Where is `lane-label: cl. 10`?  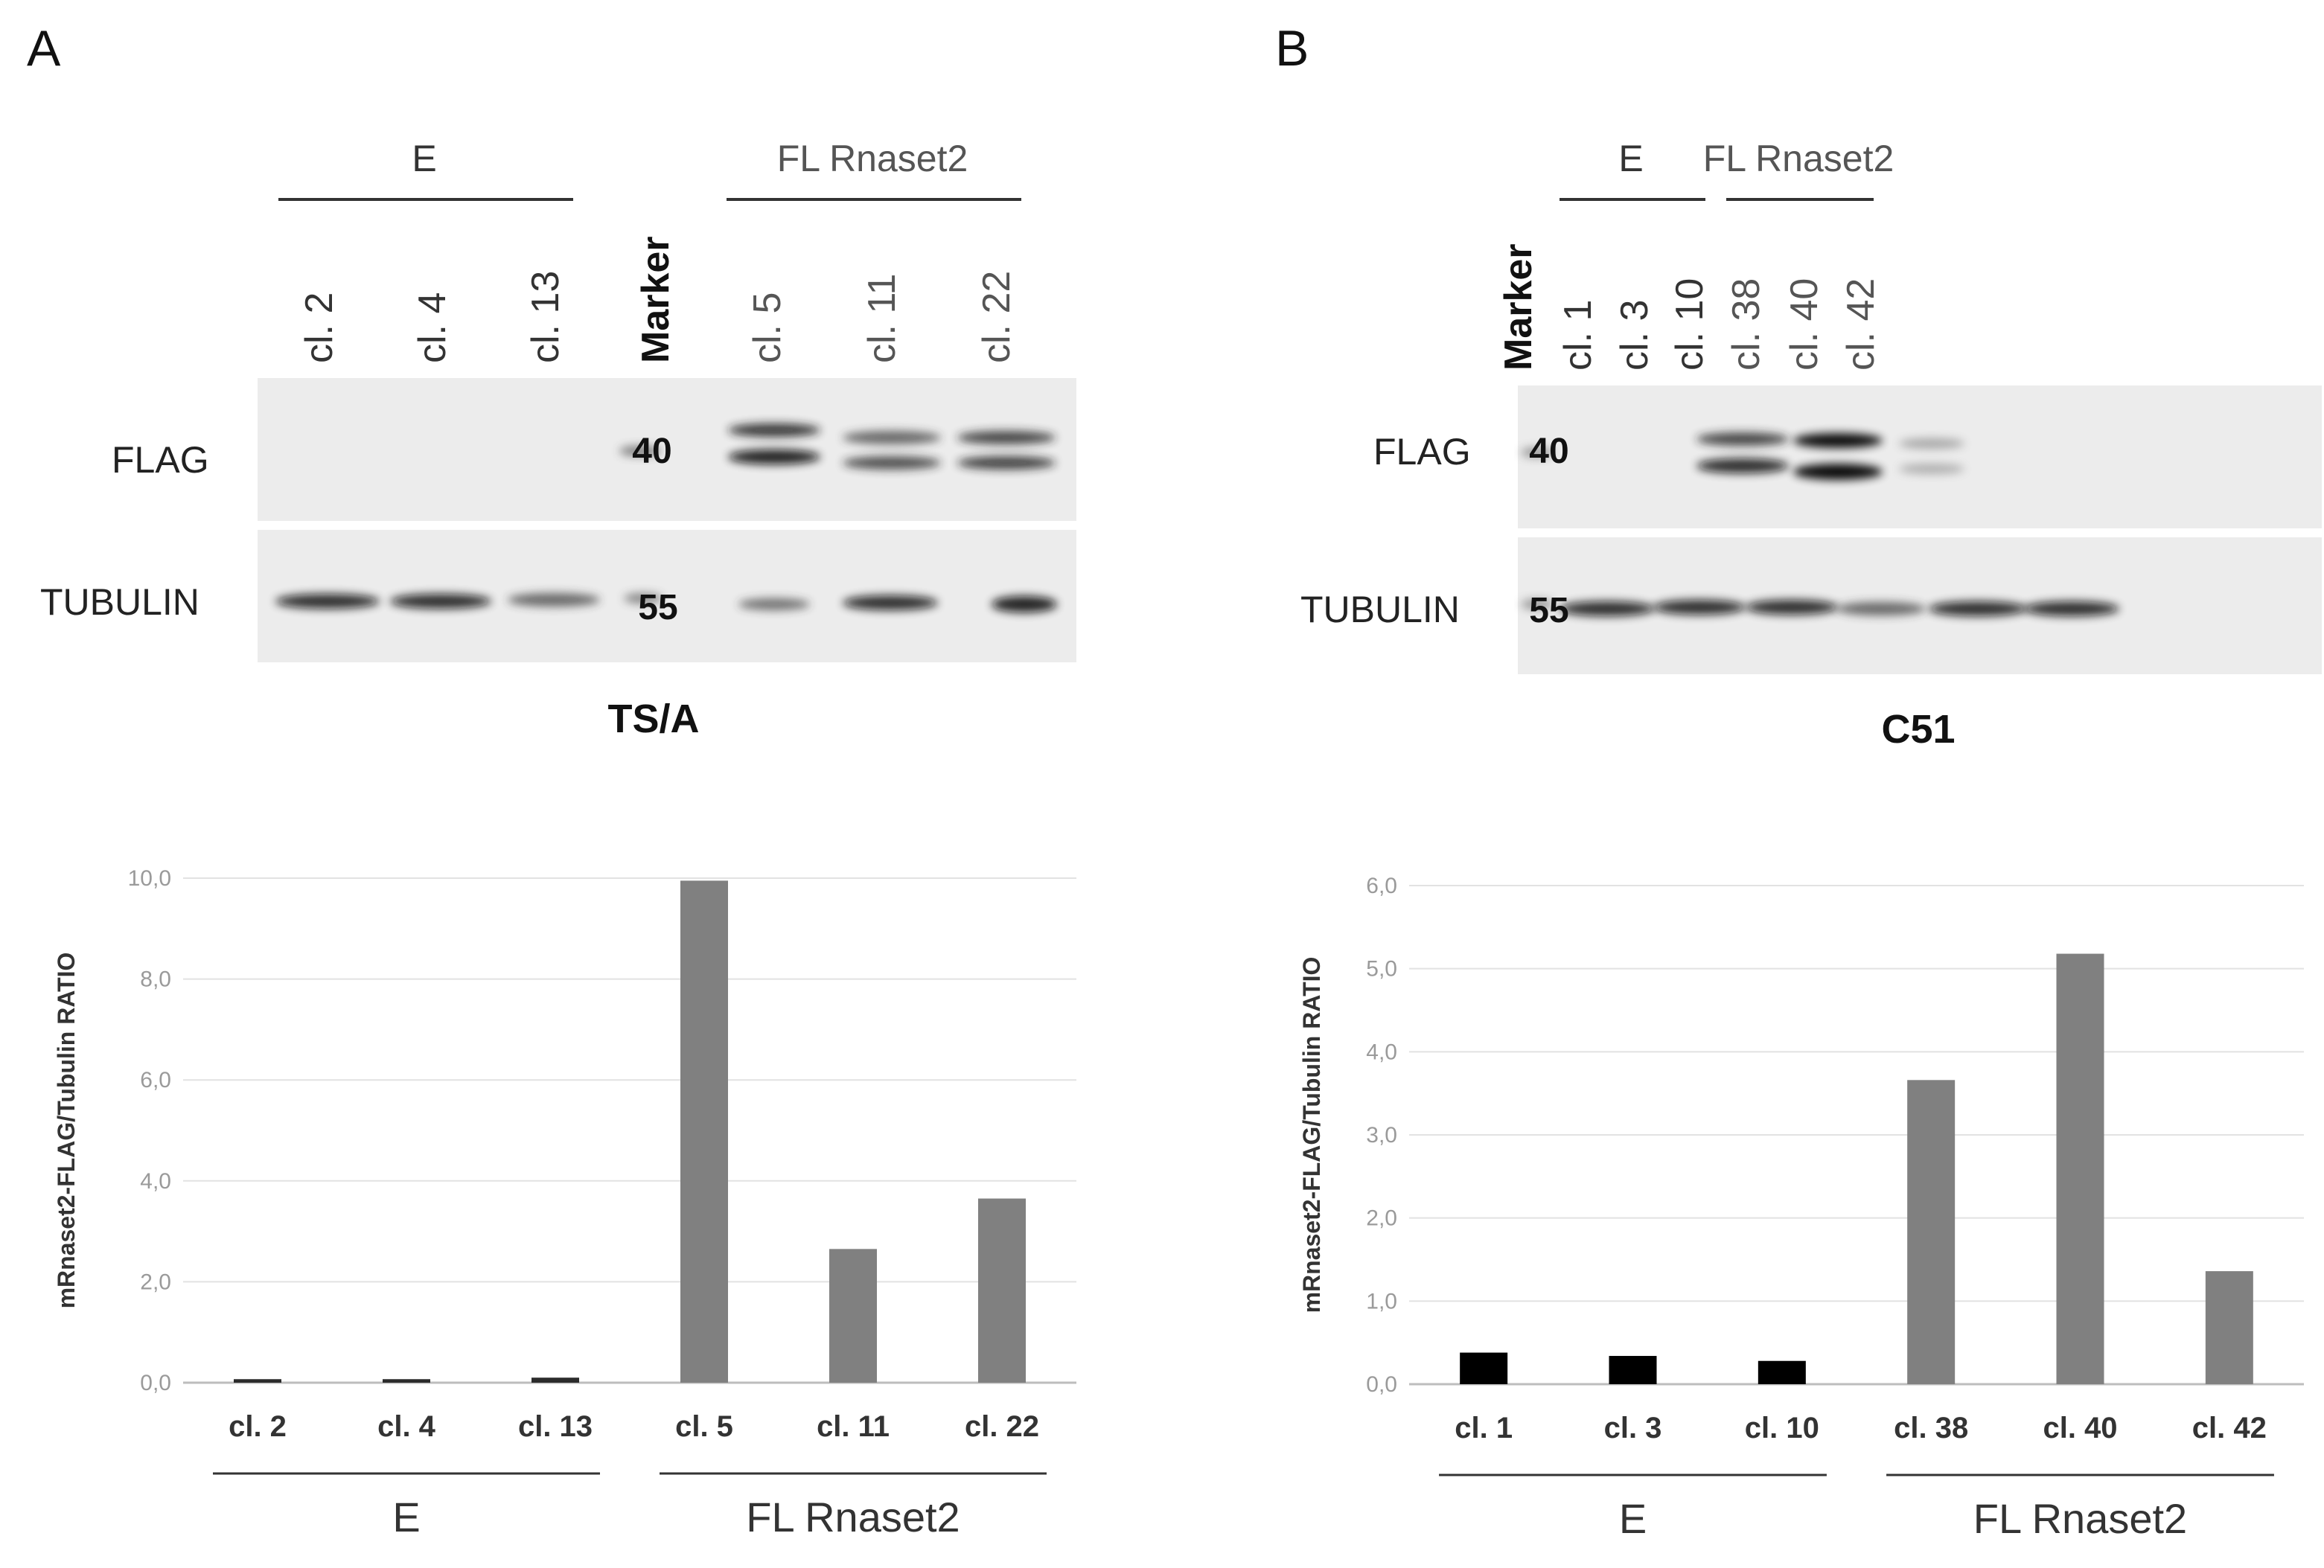
lane-label: cl. 10 is located at coordinates (1689, 324).